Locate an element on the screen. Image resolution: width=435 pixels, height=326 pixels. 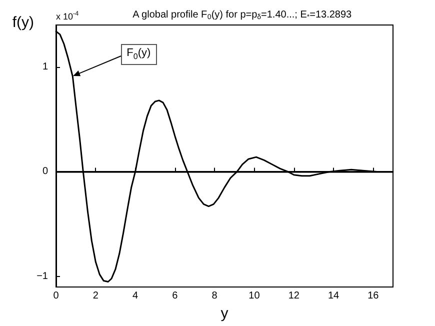
x-tick-label: 0 is located at coordinates (56, 296).